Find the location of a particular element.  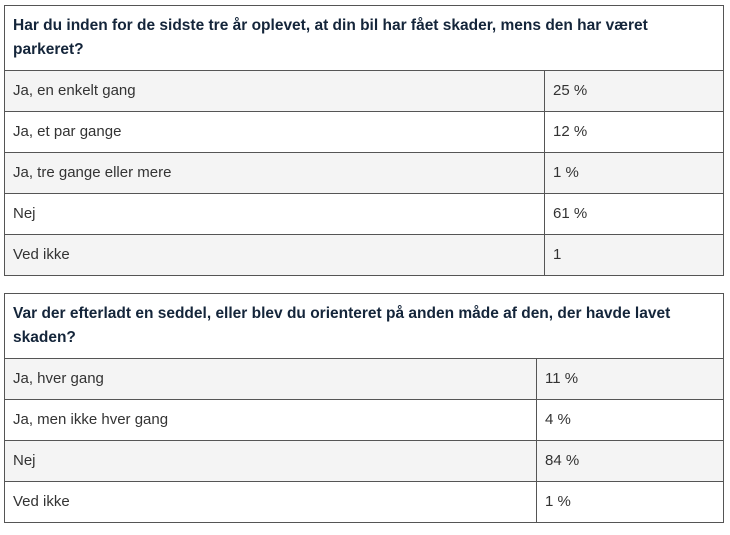

answer-cell: Ja, en enkelt gang is located at coordinates (274, 91).